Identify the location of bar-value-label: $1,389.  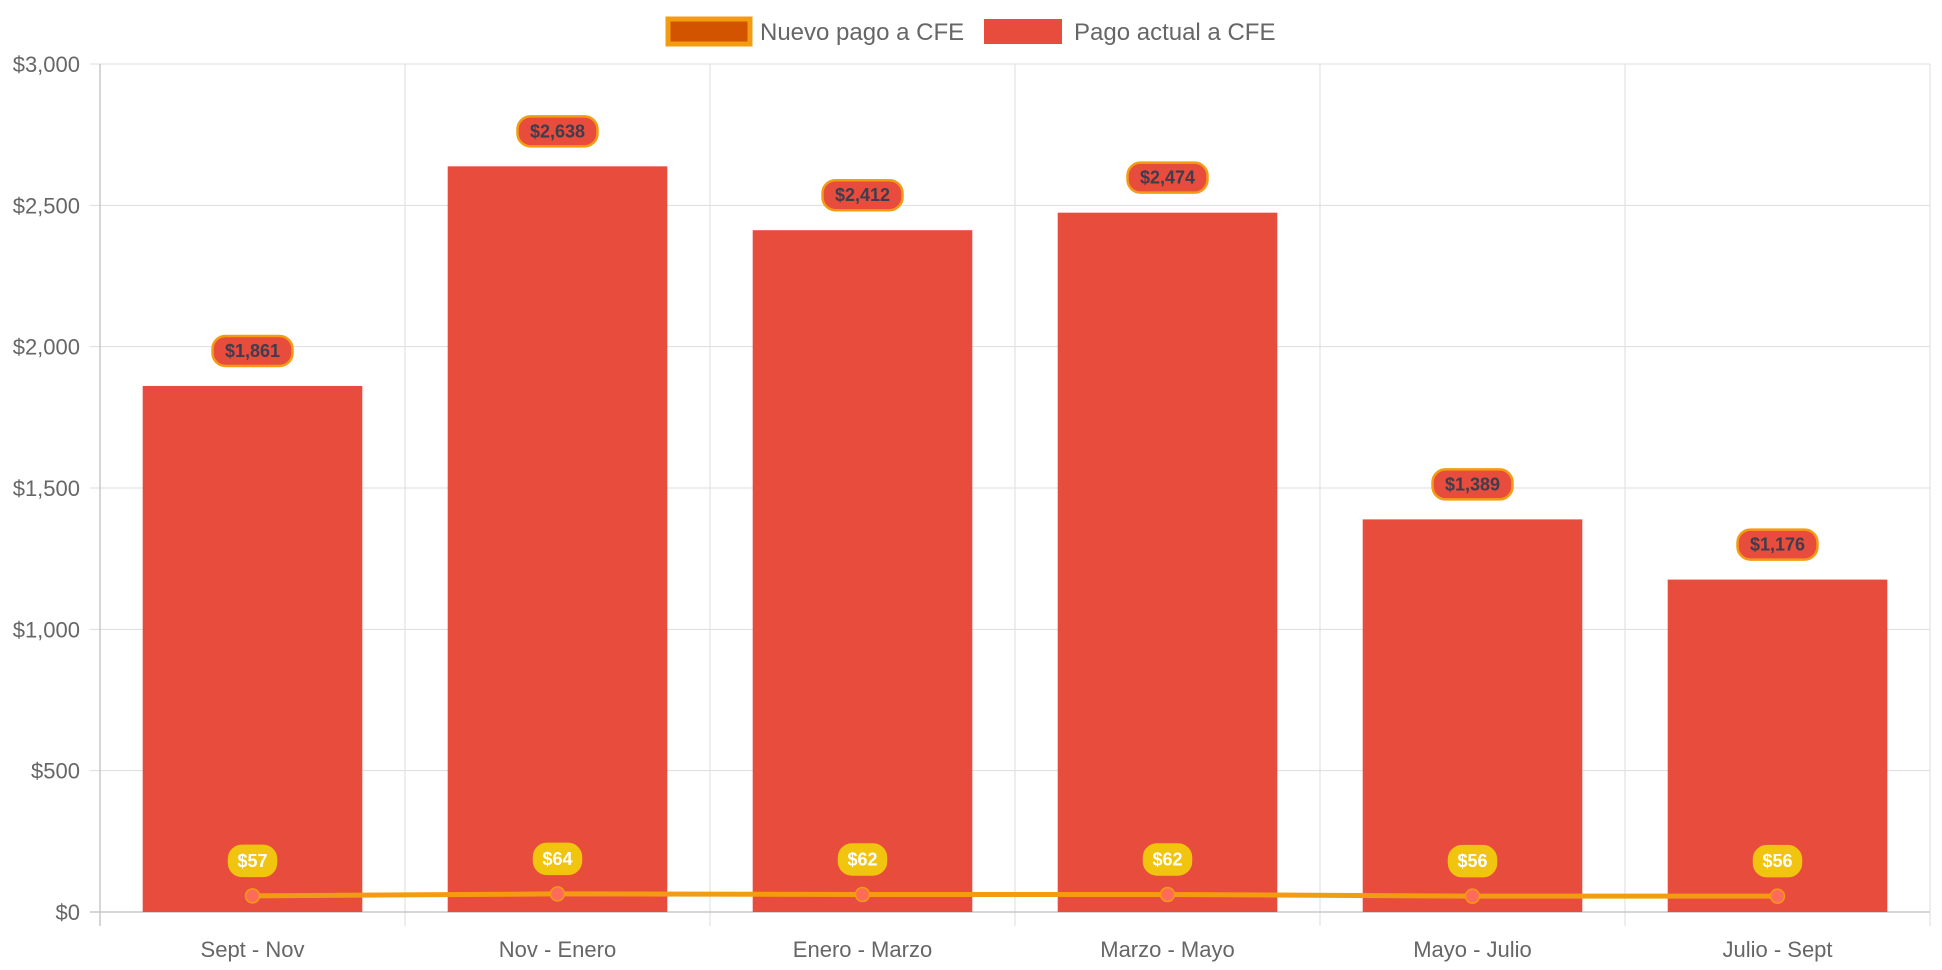
(1472, 484).